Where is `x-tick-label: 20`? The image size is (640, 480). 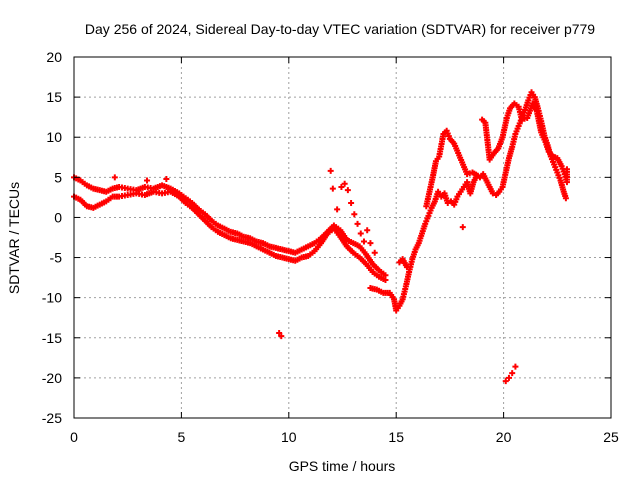 x-tick-label: 20 is located at coordinates (504, 437).